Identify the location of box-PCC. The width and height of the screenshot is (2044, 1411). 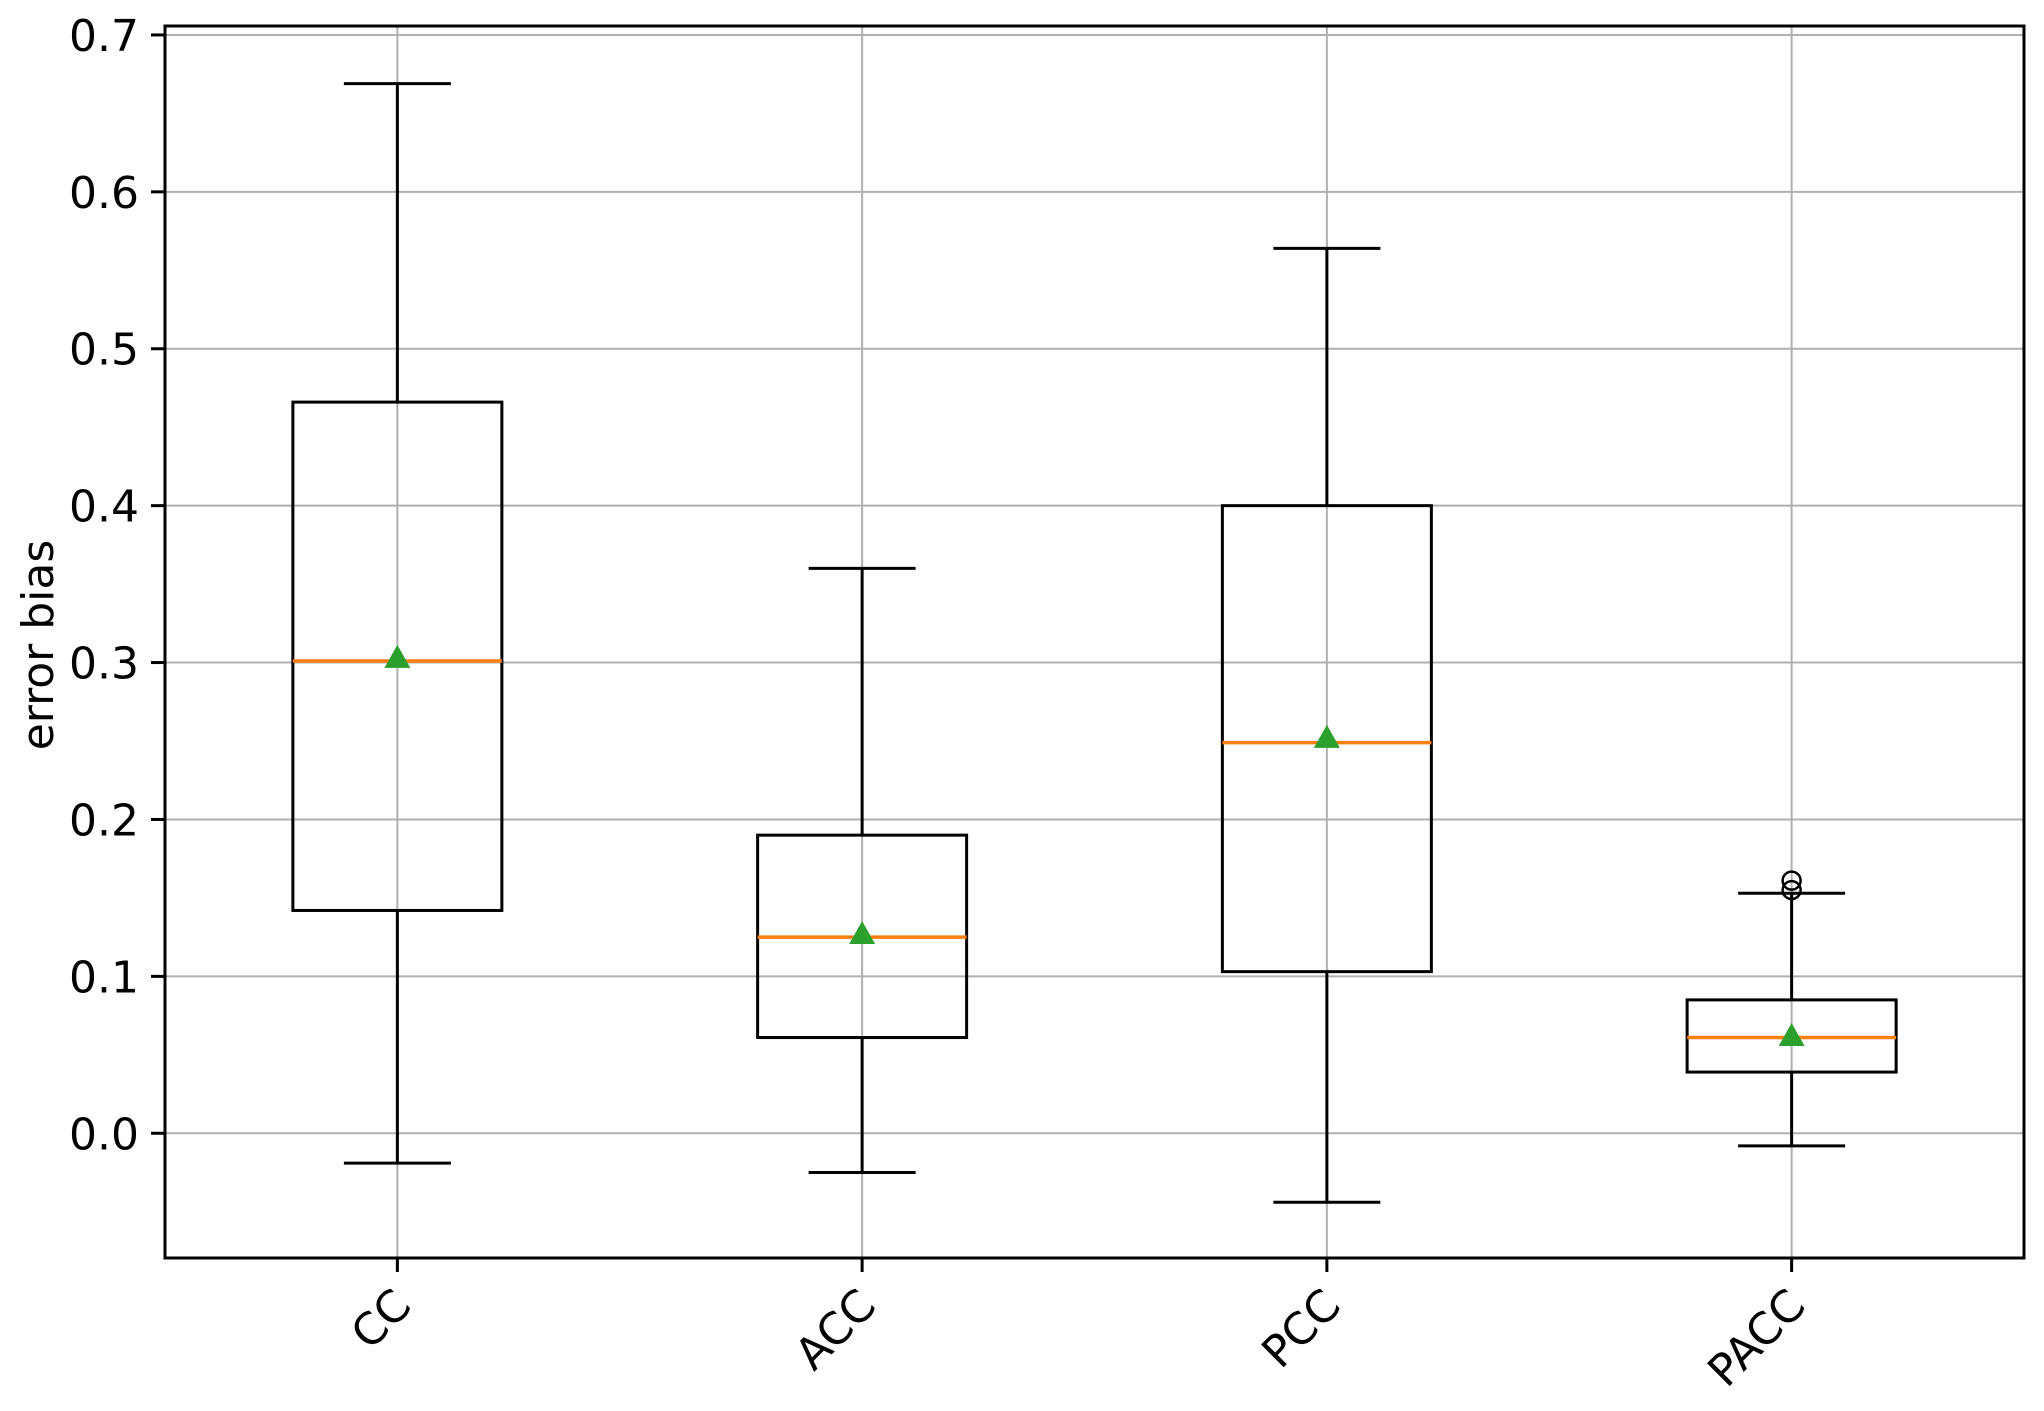
(1326, 725).